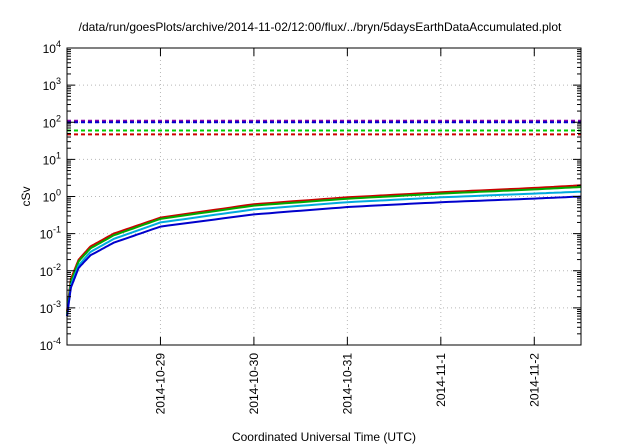 Image resolution: width=640 pixels, height=448 pixels. What do you see at coordinates (160, 384) in the screenshot?
I see `x-tick-label: 2014-10-29` at bounding box center [160, 384].